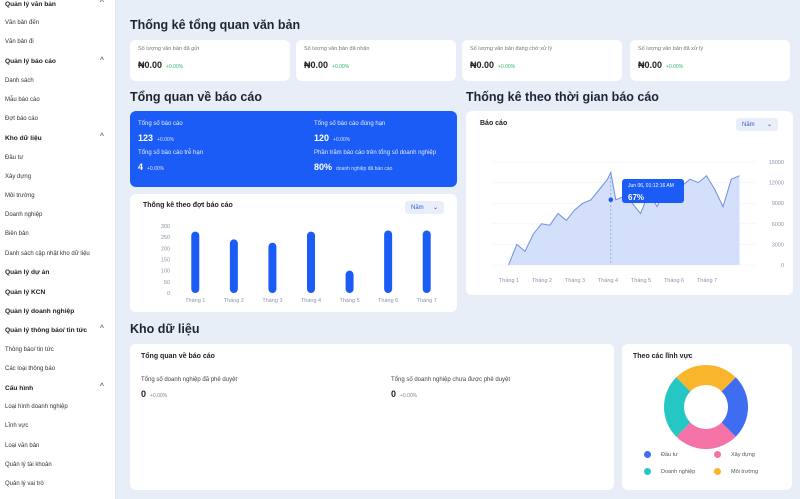 The width and height of the screenshot is (800, 499). I want to click on line-period-select: Năm ⌄, so click(757, 124).